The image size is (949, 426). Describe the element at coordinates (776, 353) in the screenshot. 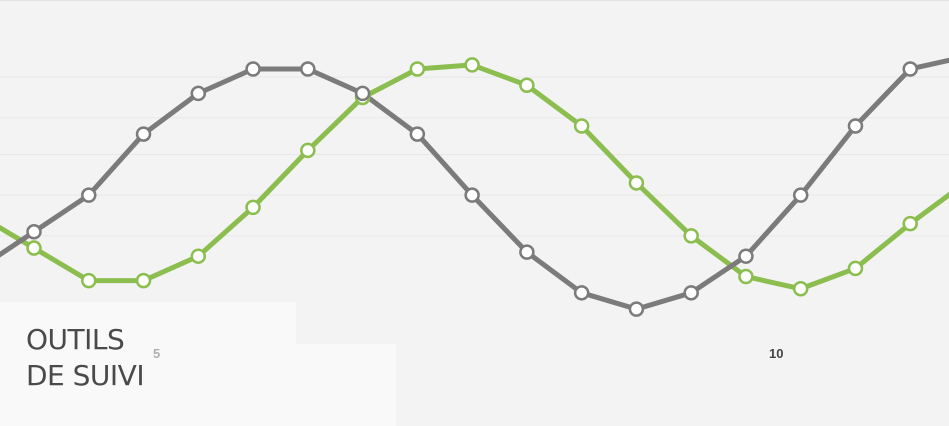

I see `x-tick-label-10: 10` at that location.